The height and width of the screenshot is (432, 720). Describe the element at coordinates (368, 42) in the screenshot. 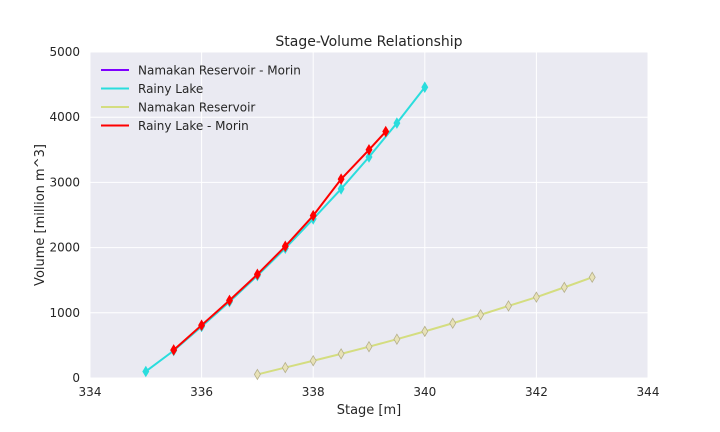

I see `chart-title: Stage-Volume Relationship` at that location.